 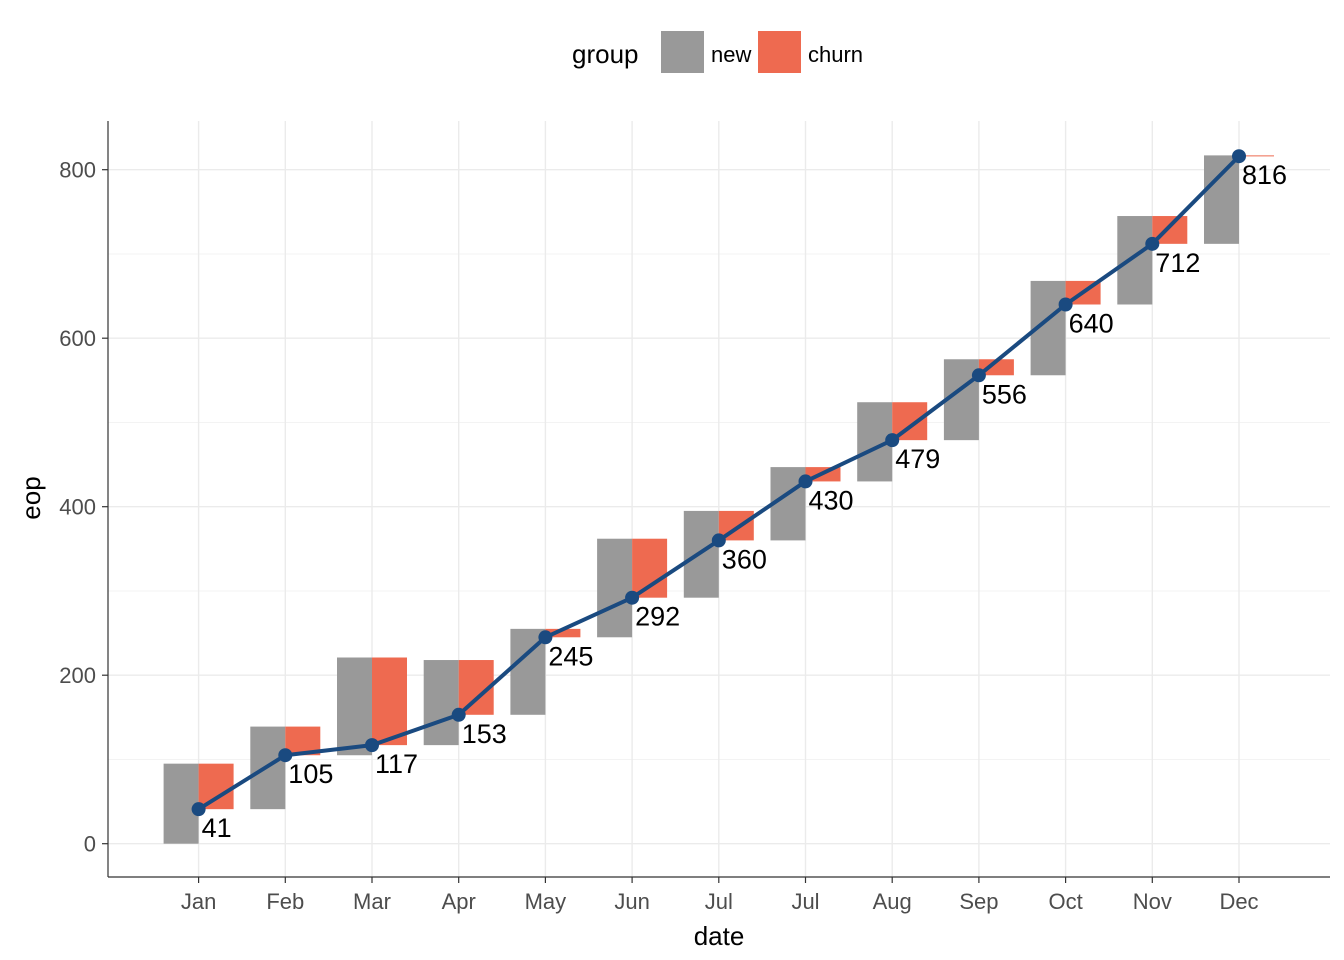 What do you see at coordinates (1004, 394) in the screenshot?
I see `eop-data-label: 556` at bounding box center [1004, 394].